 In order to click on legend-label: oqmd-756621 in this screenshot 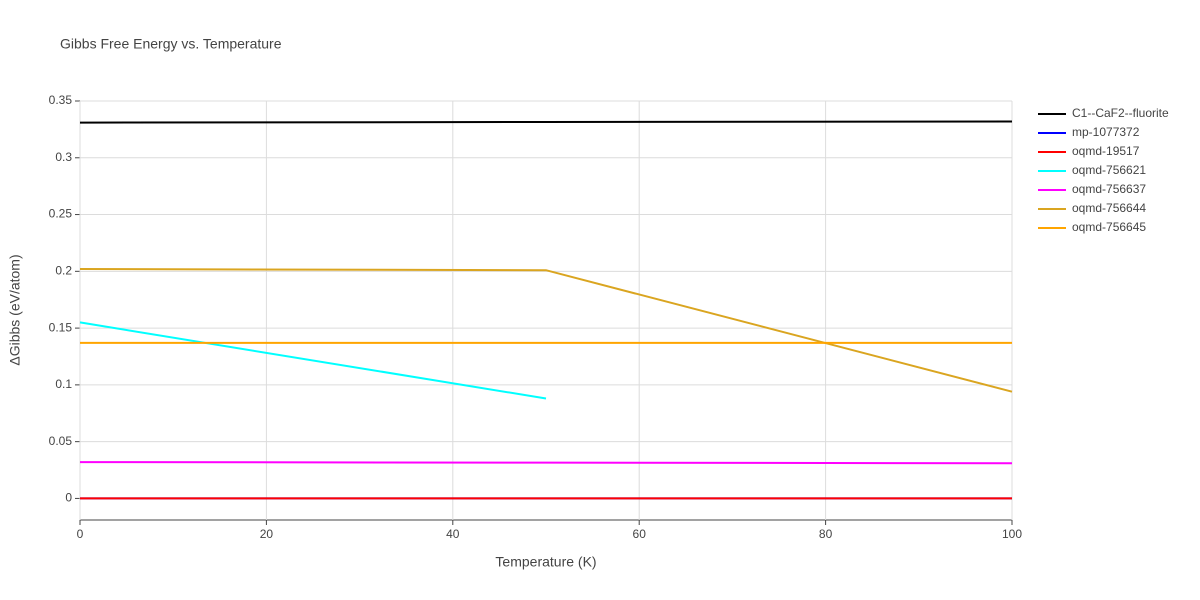, I will do `click(1109, 170)`.